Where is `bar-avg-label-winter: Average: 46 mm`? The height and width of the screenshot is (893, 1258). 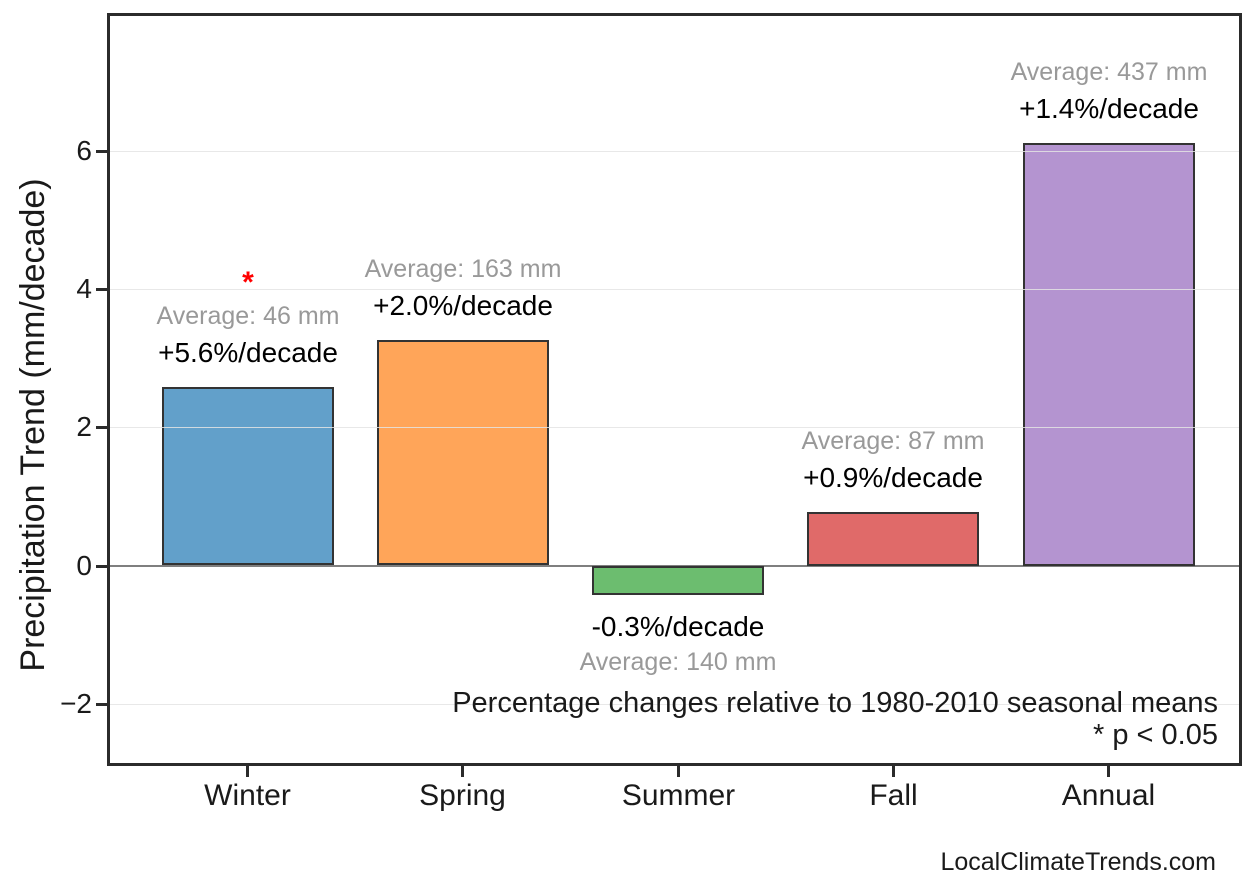
bar-avg-label-winter: Average: 46 mm is located at coordinates (248, 316).